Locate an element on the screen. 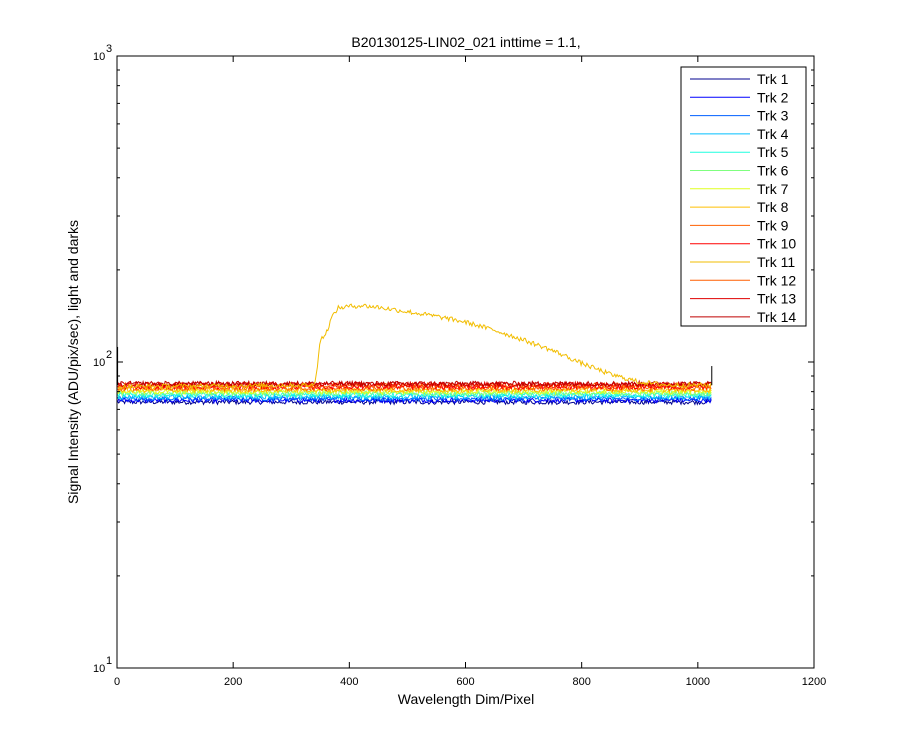 This screenshot has height=750, width=900. x-tick-label: 800 is located at coordinates (581, 682).